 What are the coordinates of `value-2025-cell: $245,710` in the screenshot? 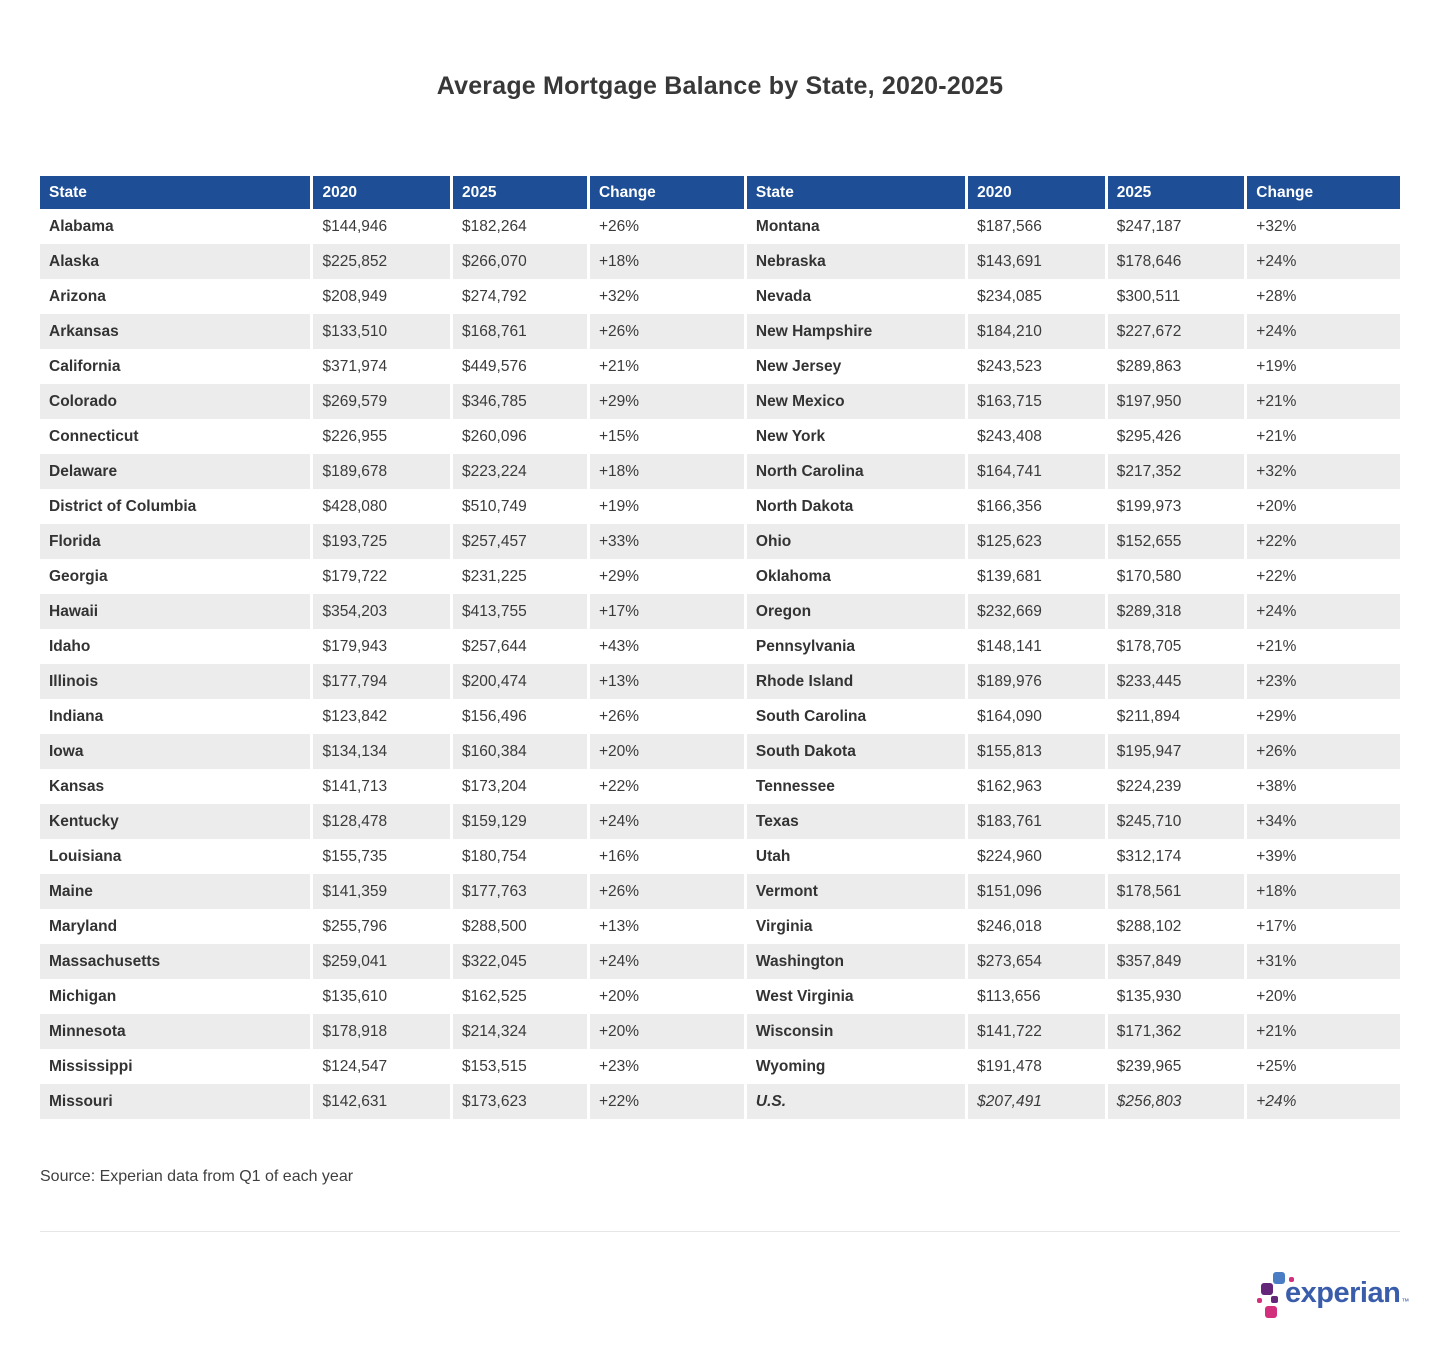 It's located at (1176, 821).